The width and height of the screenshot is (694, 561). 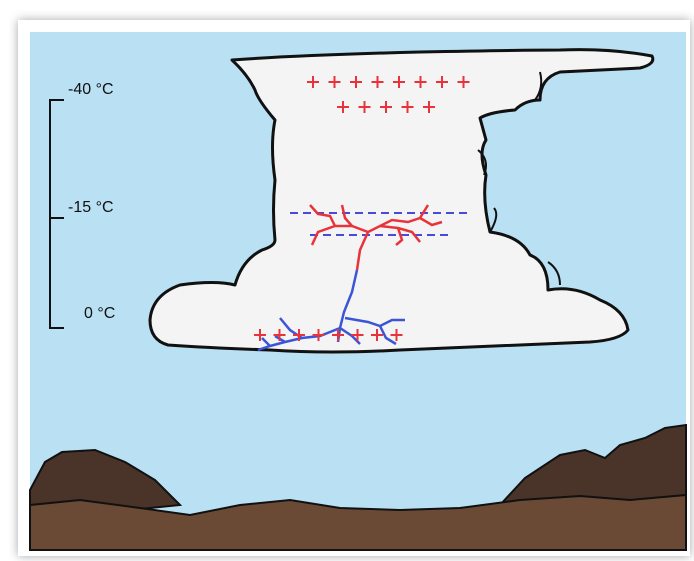 I want to click on scale-label: -40 °C, so click(x=91, y=89).